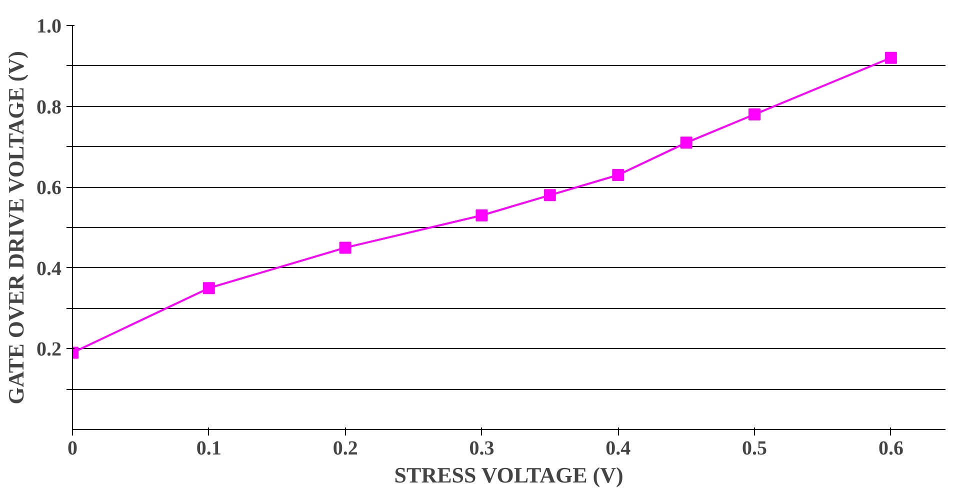 The width and height of the screenshot is (955, 495). What do you see at coordinates (618, 449) in the screenshot?
I see `x-tick-label: 0.4` at bounding box center [618, 449].